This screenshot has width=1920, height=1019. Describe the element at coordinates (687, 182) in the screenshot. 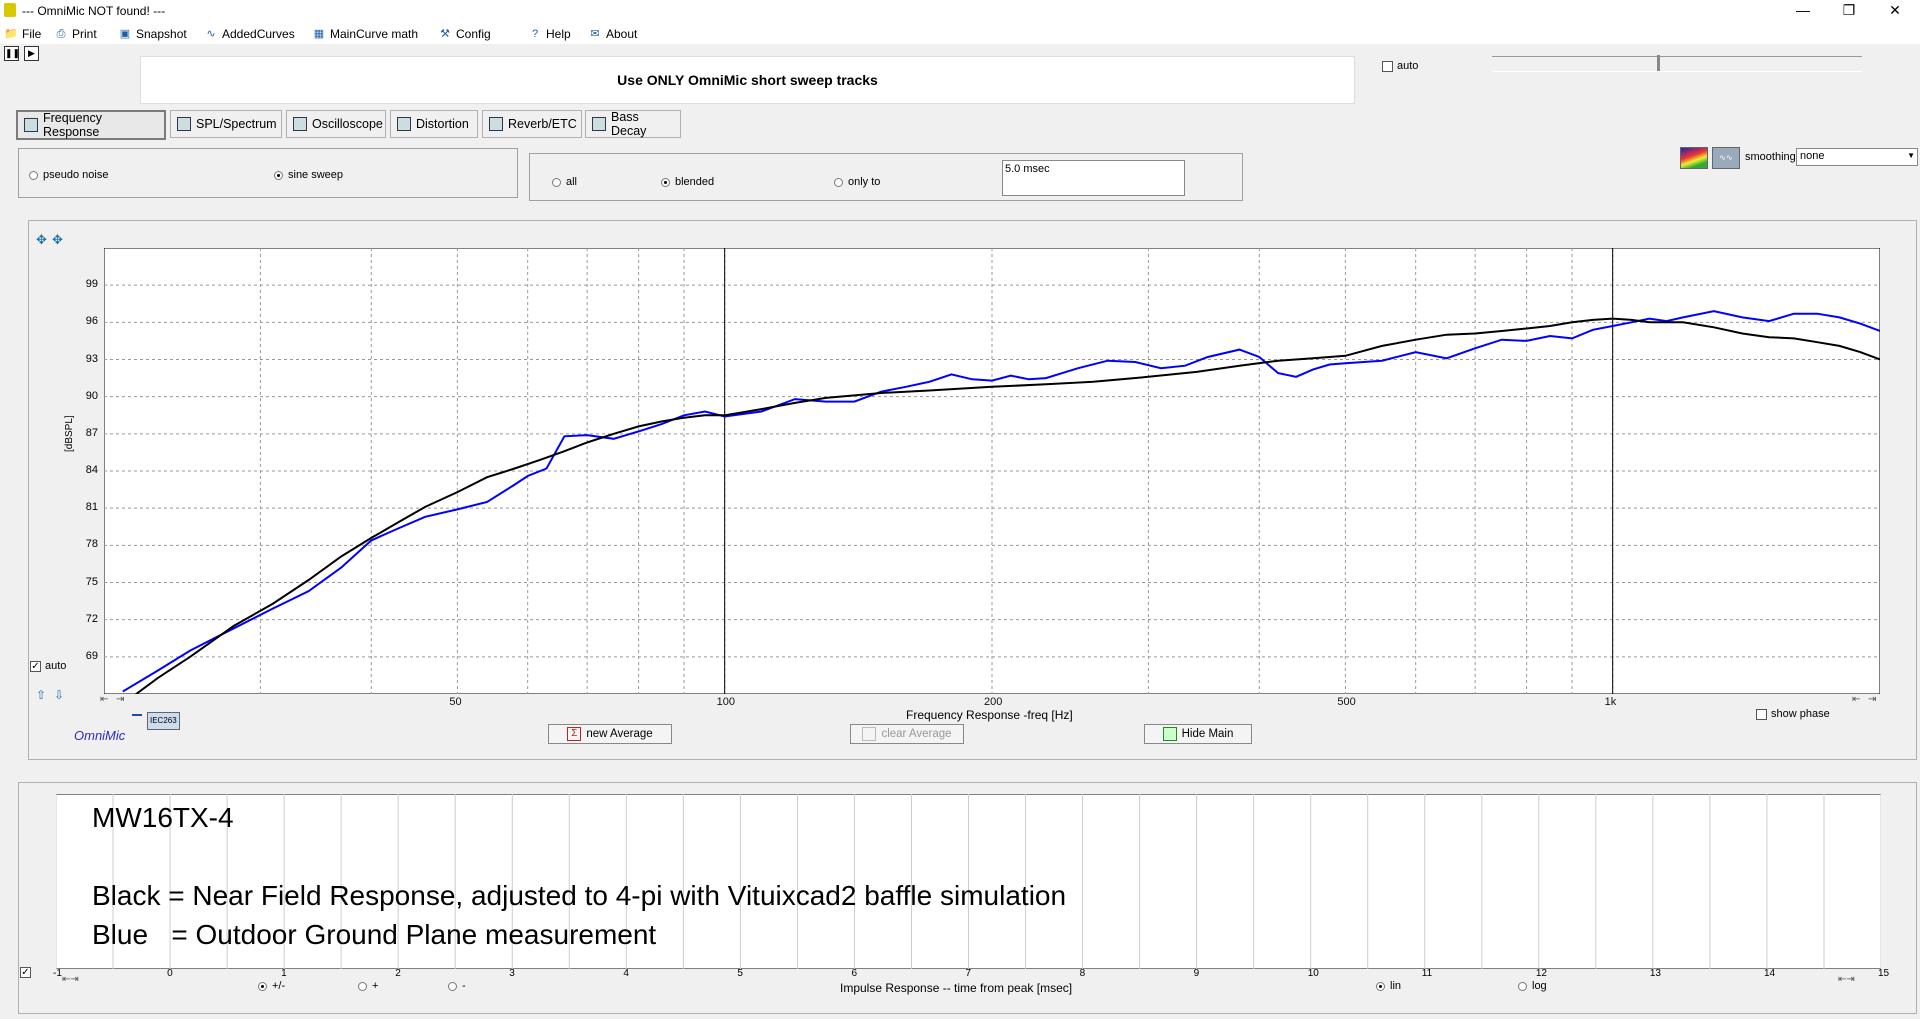

I see `gate-blended-radio: blended` at that location.